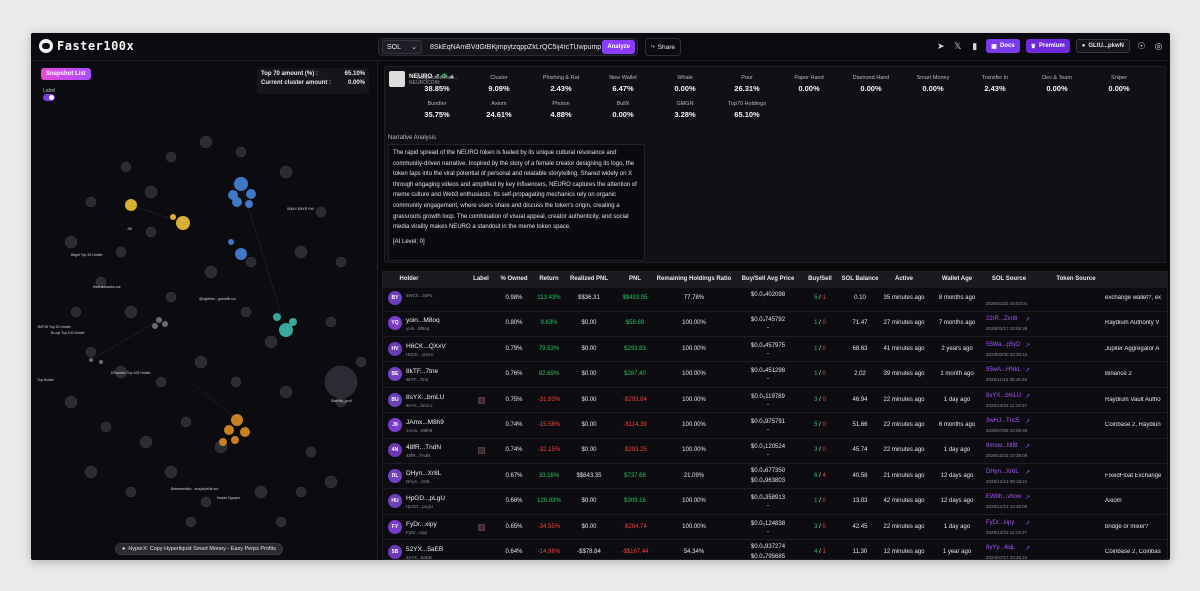 The image size is (1200, 591). What do you see at coordinates (685, 104) in the screenshot?
I see `stat-label: GMGN` at bounding box center [685, 104].